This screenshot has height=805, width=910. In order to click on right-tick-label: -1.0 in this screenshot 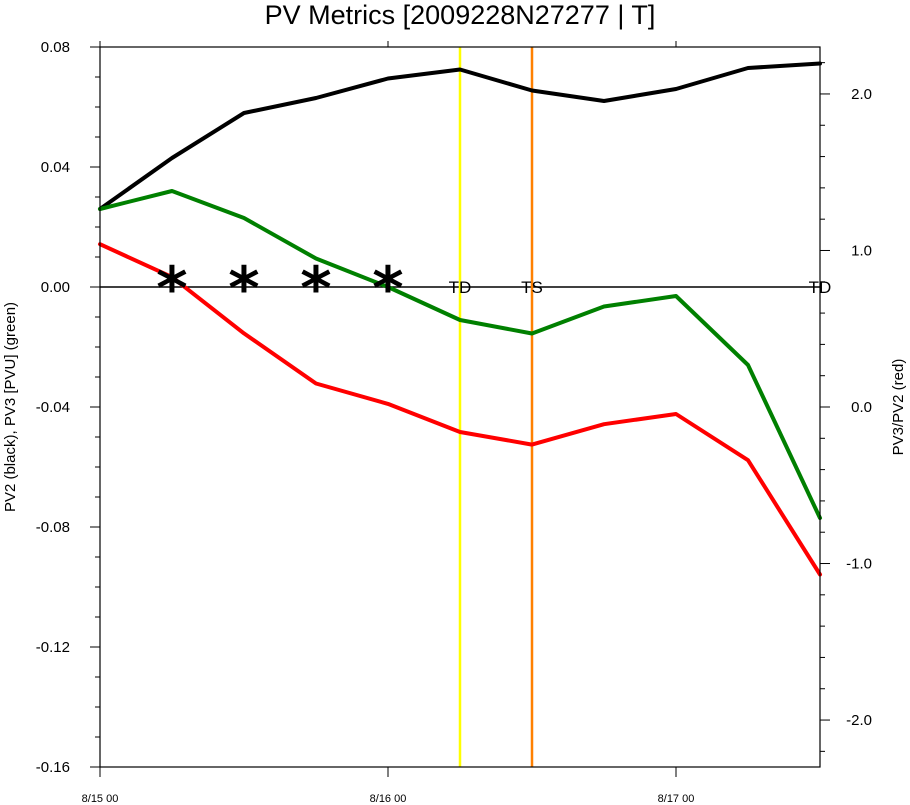, I will do `click(859, 564)`.